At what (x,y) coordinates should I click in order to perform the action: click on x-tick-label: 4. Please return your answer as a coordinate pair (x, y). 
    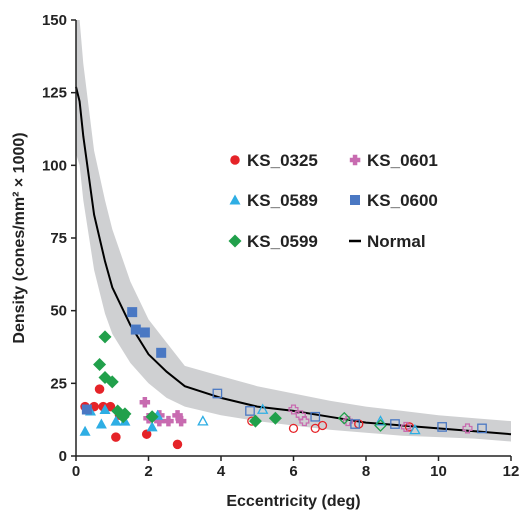
    Looking at the image, I should click on (221, 471).